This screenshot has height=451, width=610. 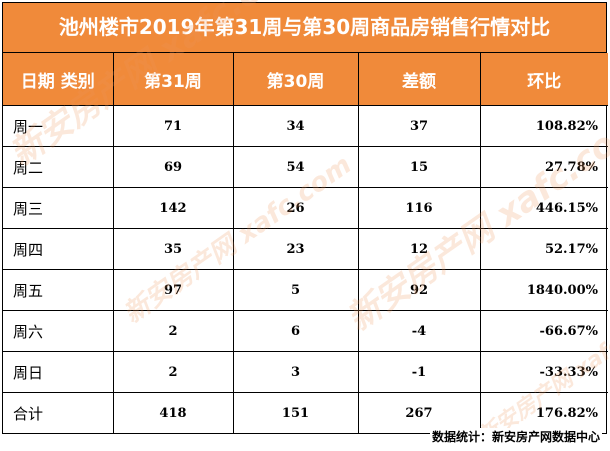 What do you see at coordinates (419, 412) in the screenshot?
I see `difference-cell: 267` at bounding box center [419, 412].